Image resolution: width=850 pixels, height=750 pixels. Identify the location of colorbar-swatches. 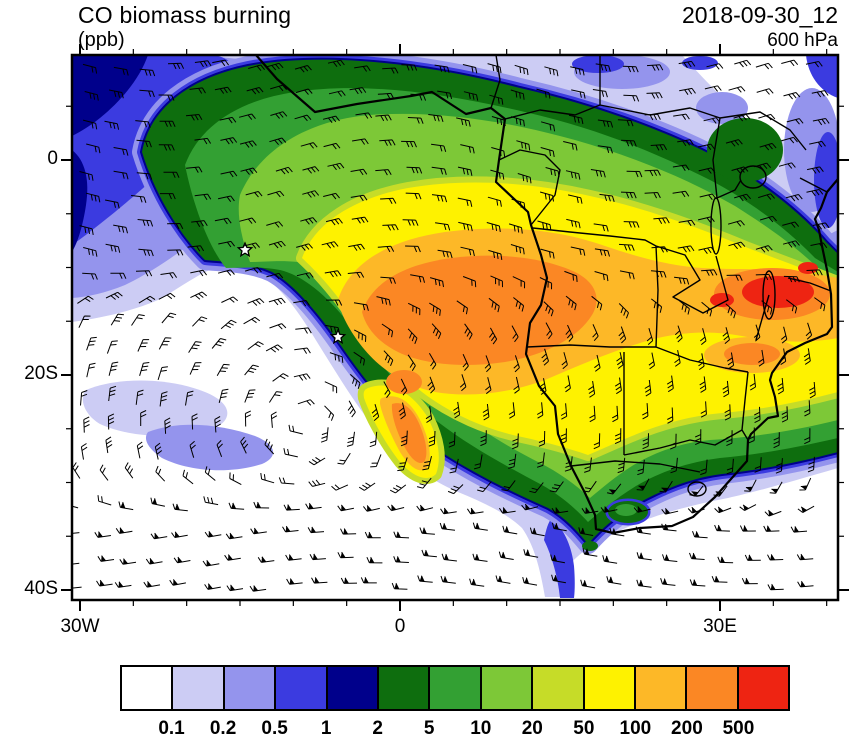
(455, 688).